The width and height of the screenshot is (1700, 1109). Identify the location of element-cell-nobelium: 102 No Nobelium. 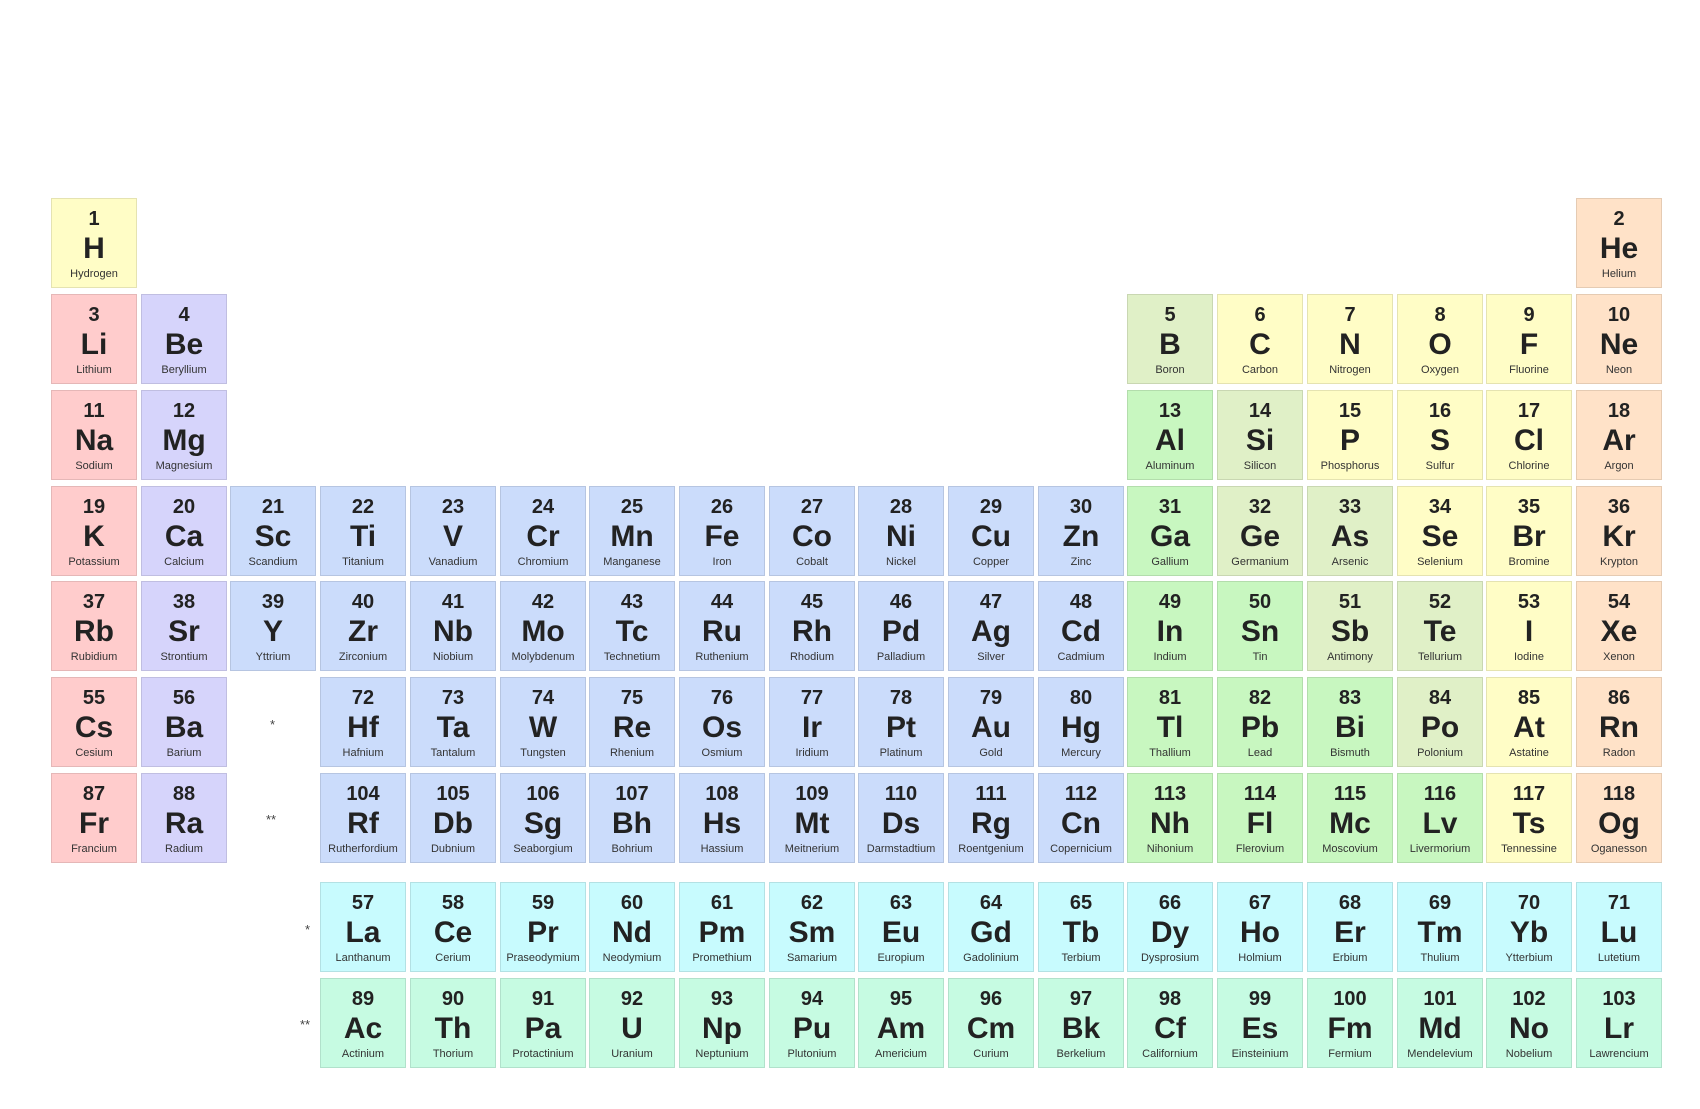
(1529, 1023).